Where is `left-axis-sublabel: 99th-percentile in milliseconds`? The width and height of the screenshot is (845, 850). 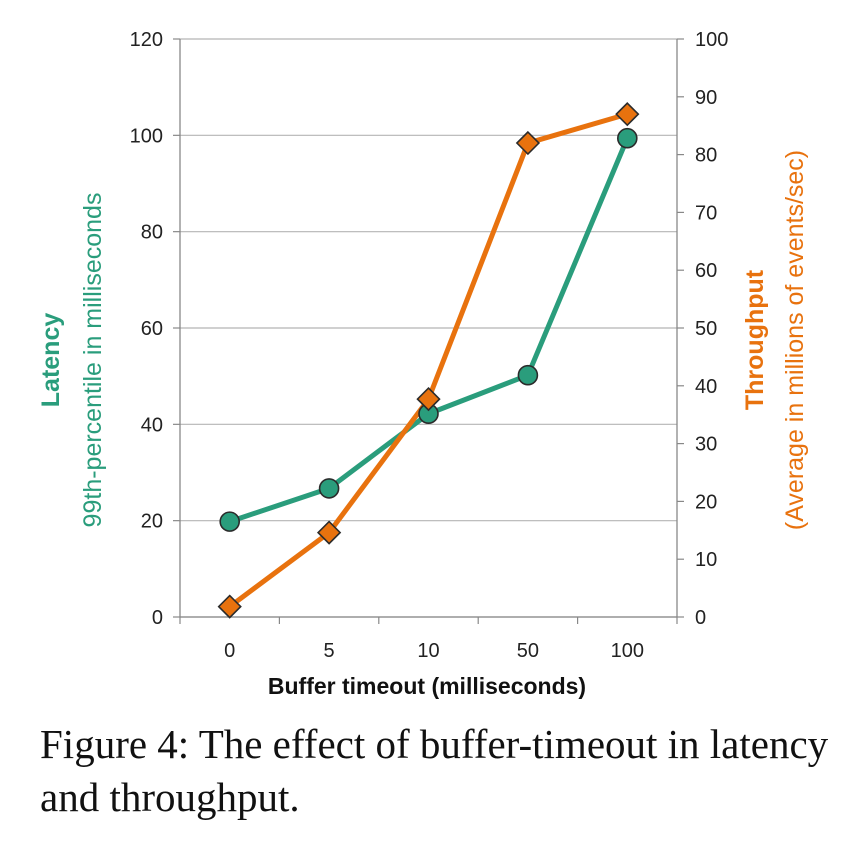 left-axis-sublabel: 99th-percentile in milliseconds is located at coordinates (93, 360).